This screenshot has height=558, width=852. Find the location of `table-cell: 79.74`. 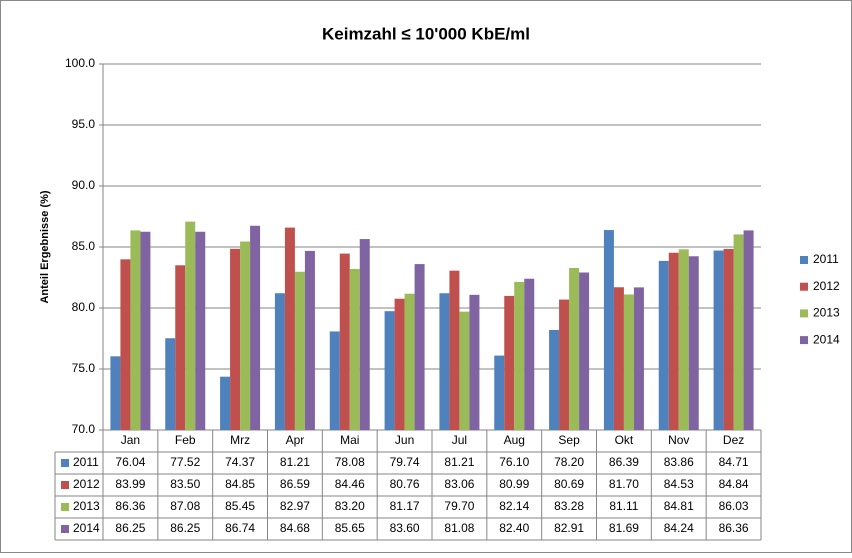

table-cell: 79.74 is located at coordinates (405, 462).